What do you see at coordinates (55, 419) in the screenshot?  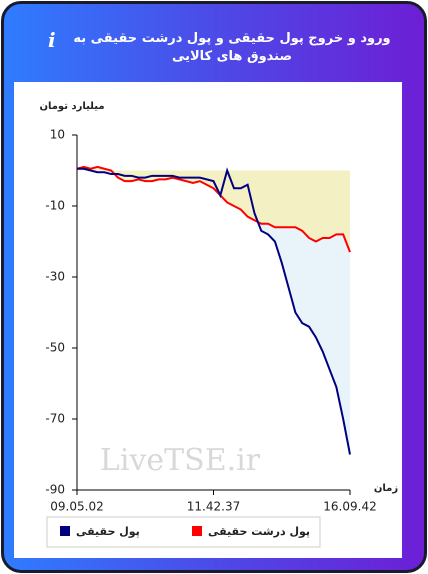 I see `y-tick-label: -70` at bounding box center [55, 419].